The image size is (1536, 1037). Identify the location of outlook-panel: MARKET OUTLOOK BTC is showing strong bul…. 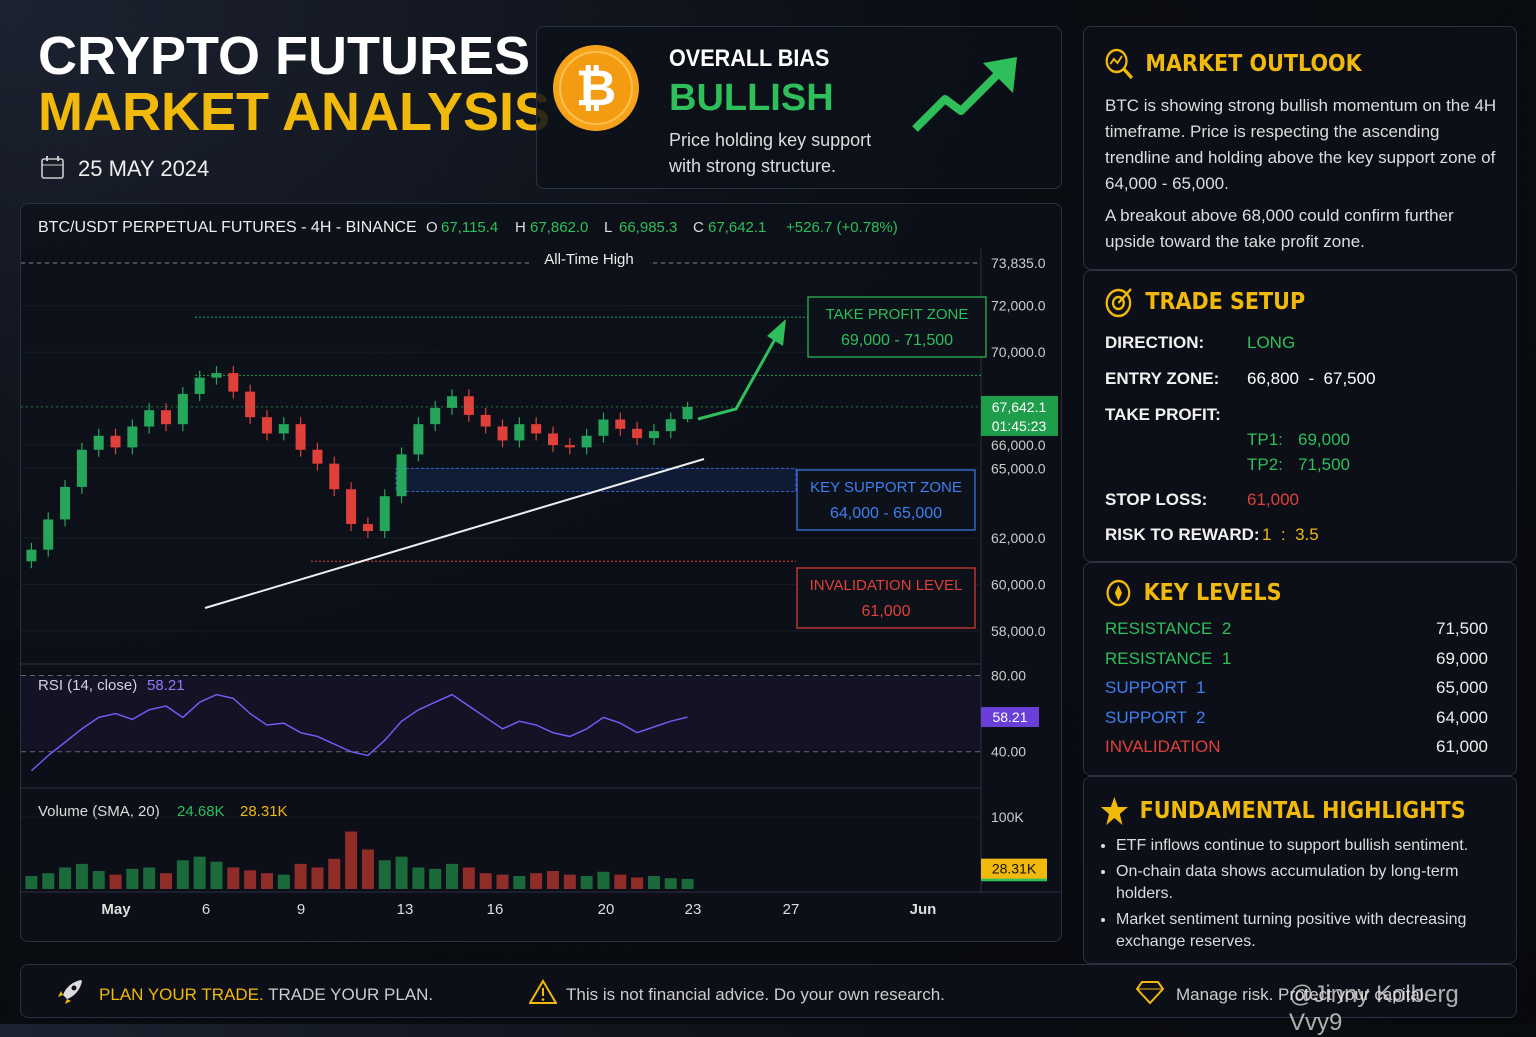
(1300, 148).